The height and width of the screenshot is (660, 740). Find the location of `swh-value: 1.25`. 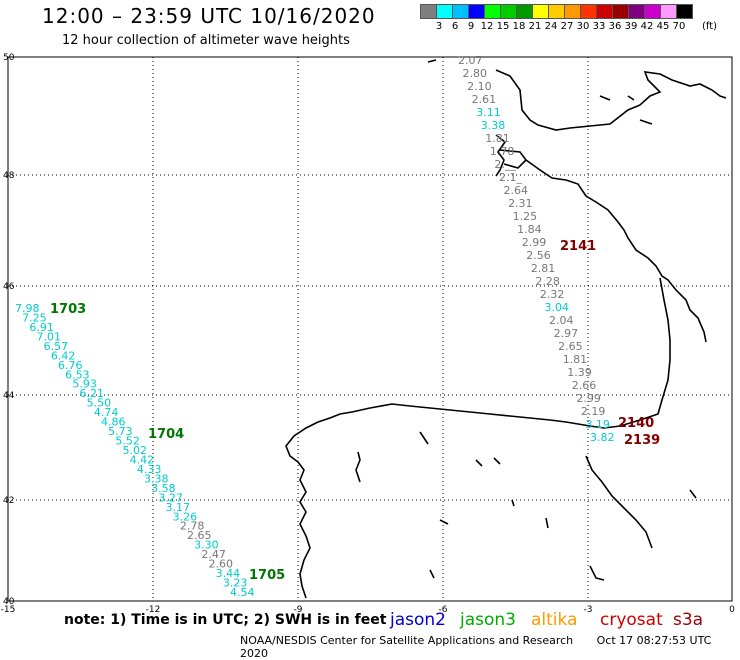

swh-value: 1.25 is located at coordinates (525, 216).